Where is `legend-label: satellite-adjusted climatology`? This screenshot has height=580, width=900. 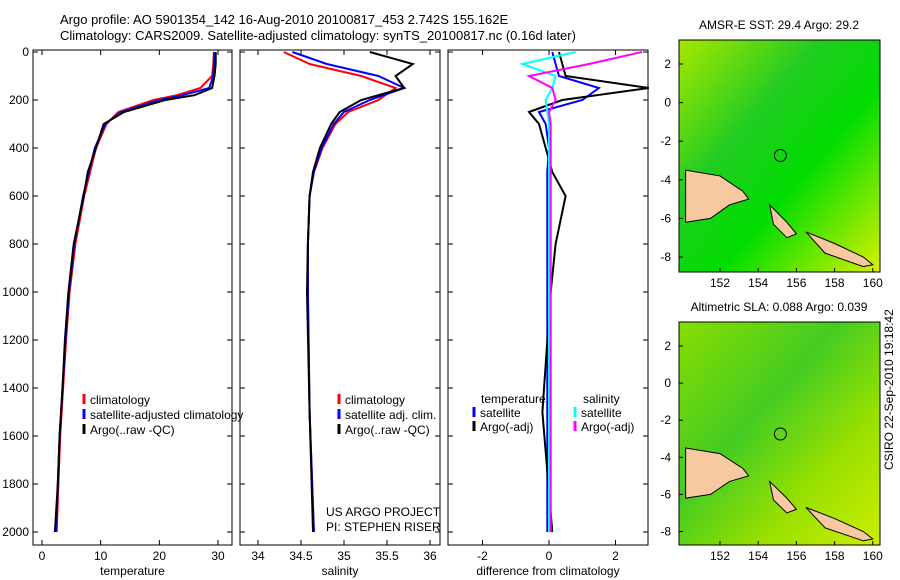
legend-label: satellite-adjusted climatology is located at coordinates (166, 415).